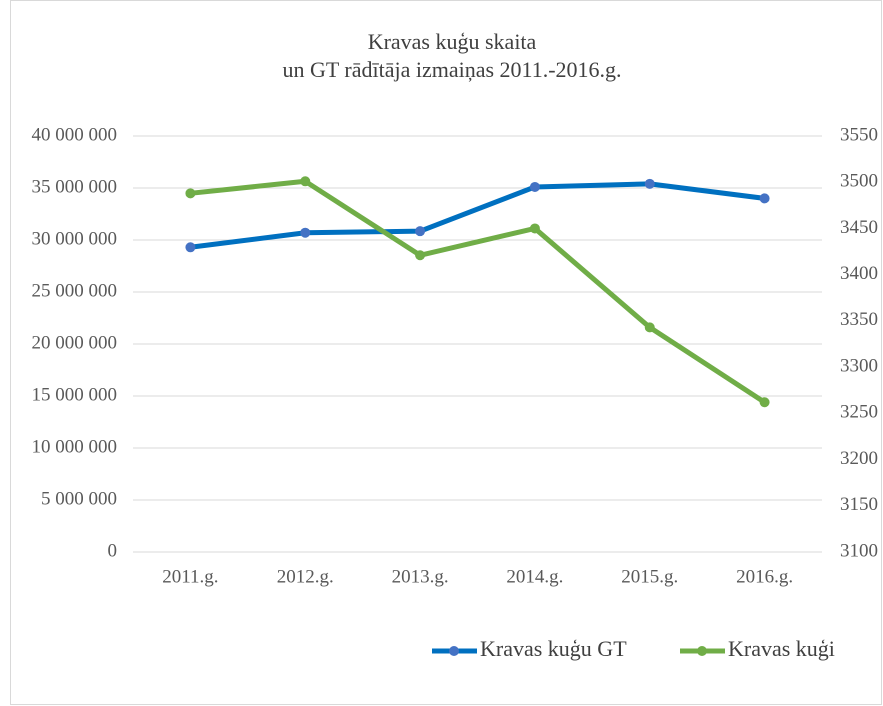 Image resolution: width=883 pixels, height=706 pixels. What do you see at coordinates (859, 181) in the screenshot?
I see `y2-tick-label: 3500` at bounding box center [859, 181].